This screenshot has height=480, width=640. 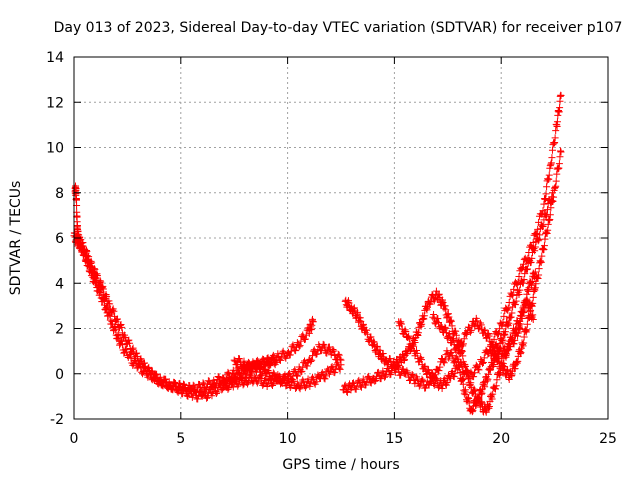 I want to click on y-tick-label: 10, so click(x=55, y=149).